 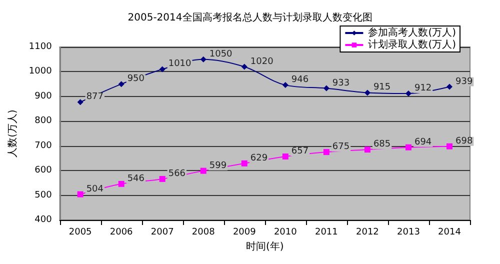 I want to click on data-label: 546, so click(x=136, y=179).